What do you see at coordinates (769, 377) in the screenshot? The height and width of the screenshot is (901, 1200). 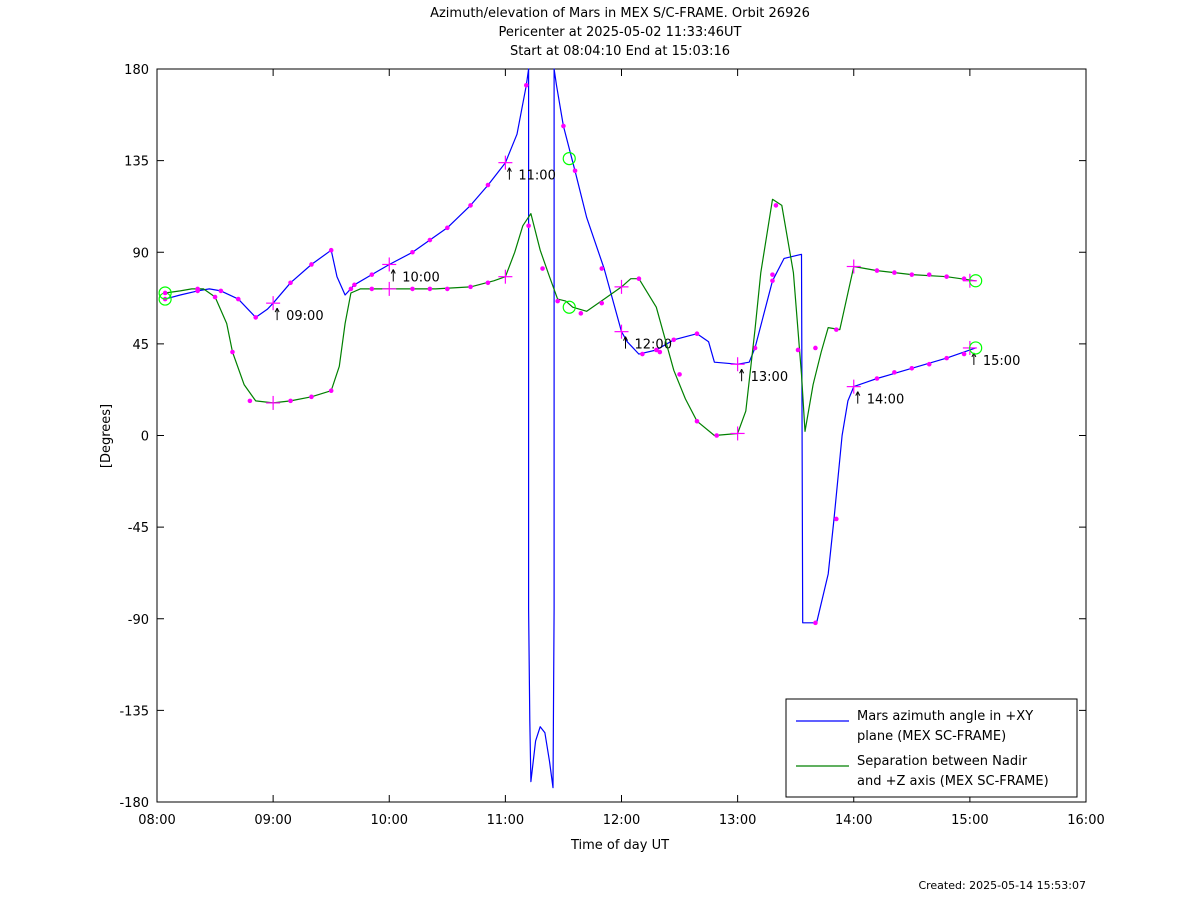 I see `hour-annotation-label: 13:00` at bounding box center [769, 377].